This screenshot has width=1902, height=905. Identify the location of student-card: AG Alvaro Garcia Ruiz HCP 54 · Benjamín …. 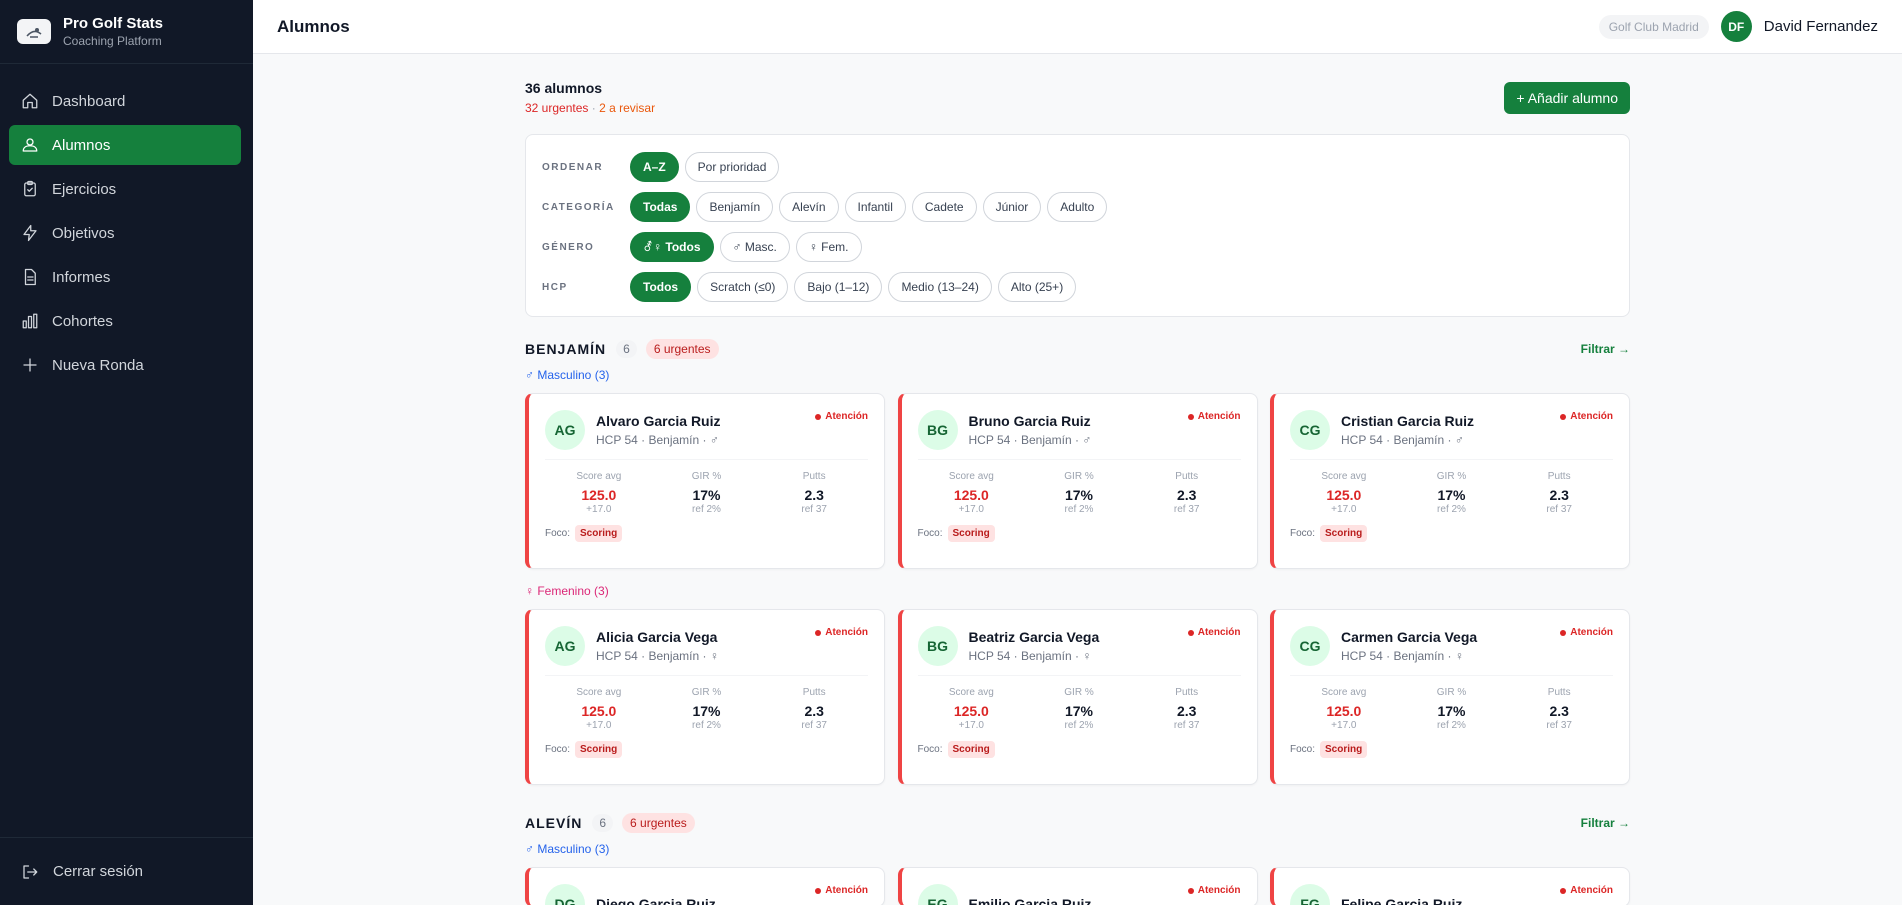
(705, 481).